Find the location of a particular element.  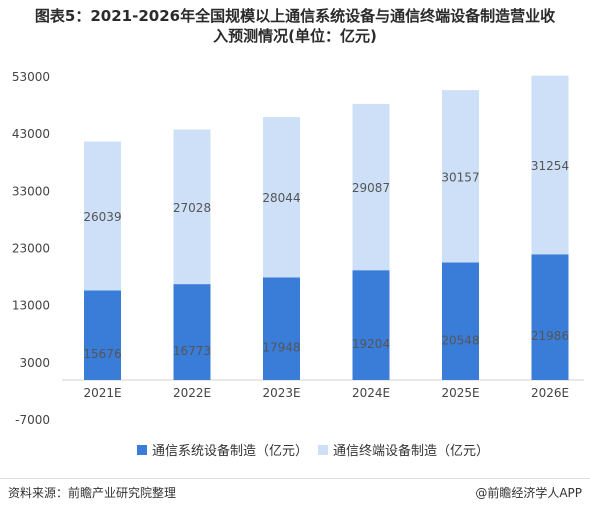

data-label-system-equipment: 15676 is located at coordinates (102, 354).